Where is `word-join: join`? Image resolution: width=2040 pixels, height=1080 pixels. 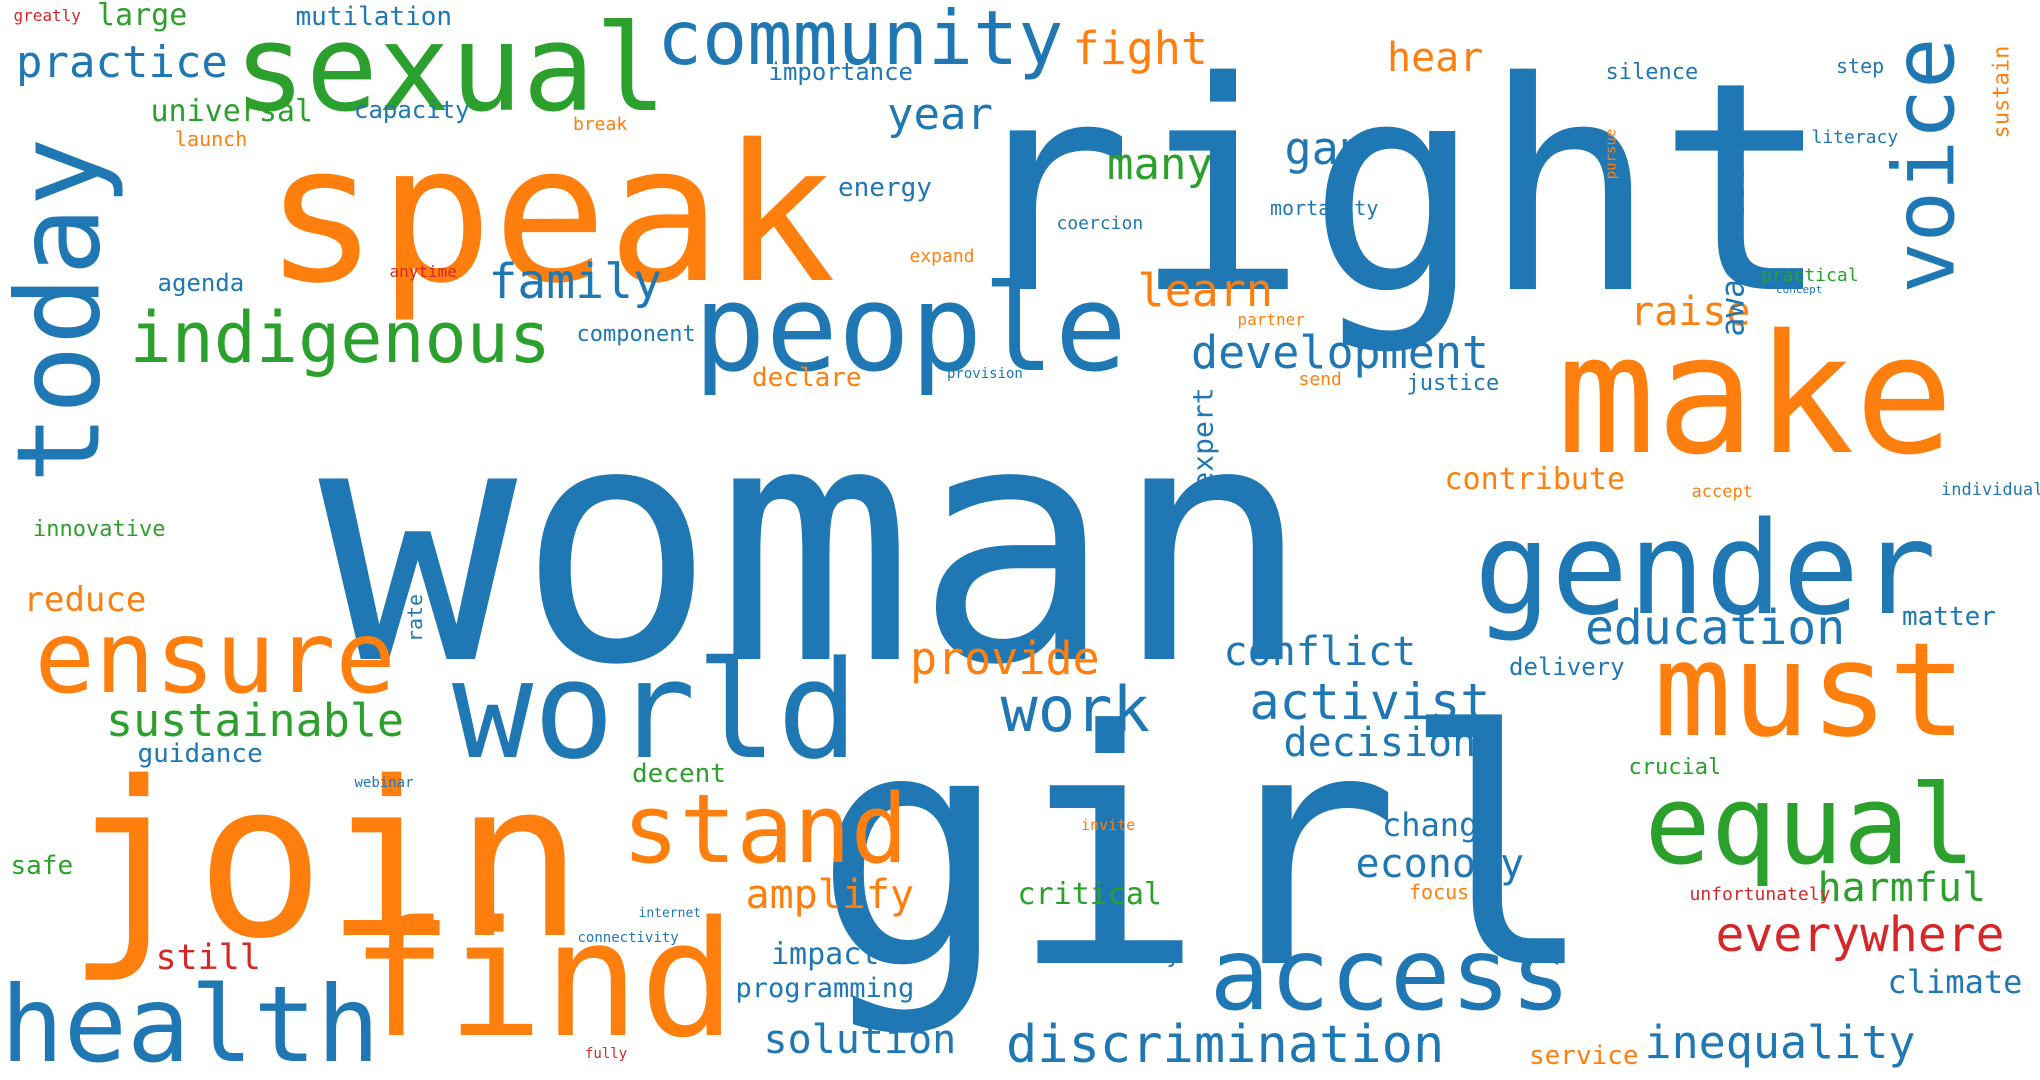 word-join: join is located at coordinates (325, 860).